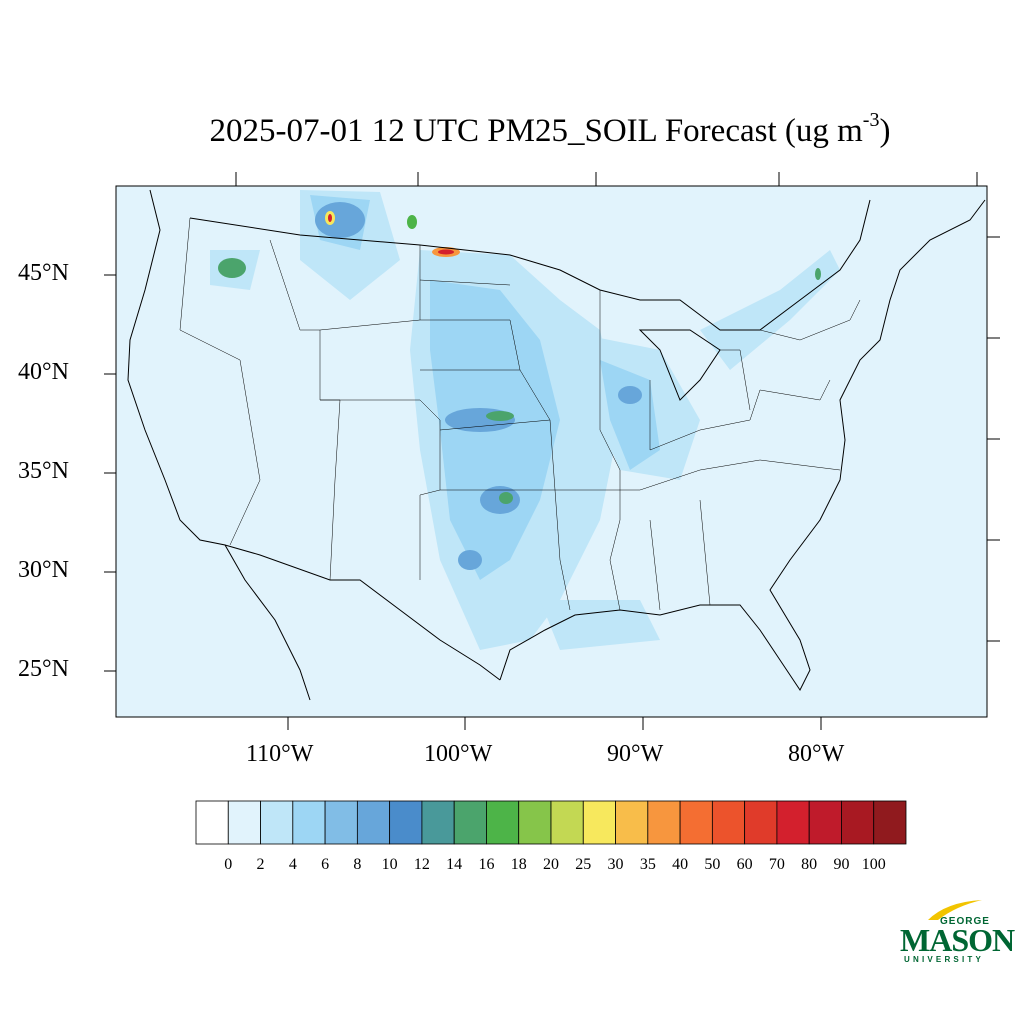  I want to click on logo-line3: UNIVERSITY, so click(944, 959).